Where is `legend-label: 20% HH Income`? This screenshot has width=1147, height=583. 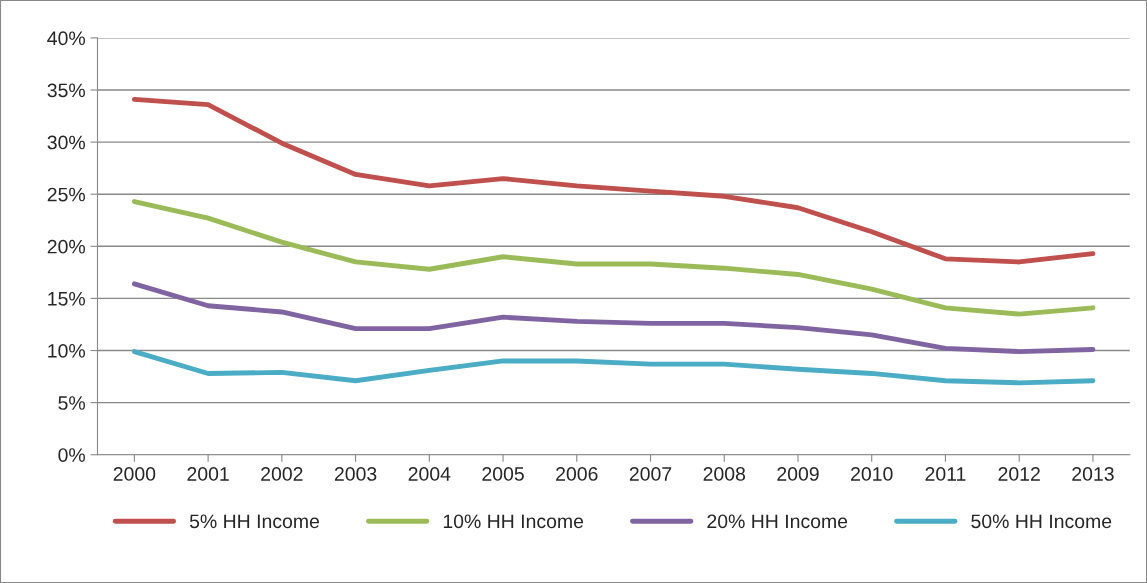 legend-label: 20% HH Income is located at coordinates (777, 521).